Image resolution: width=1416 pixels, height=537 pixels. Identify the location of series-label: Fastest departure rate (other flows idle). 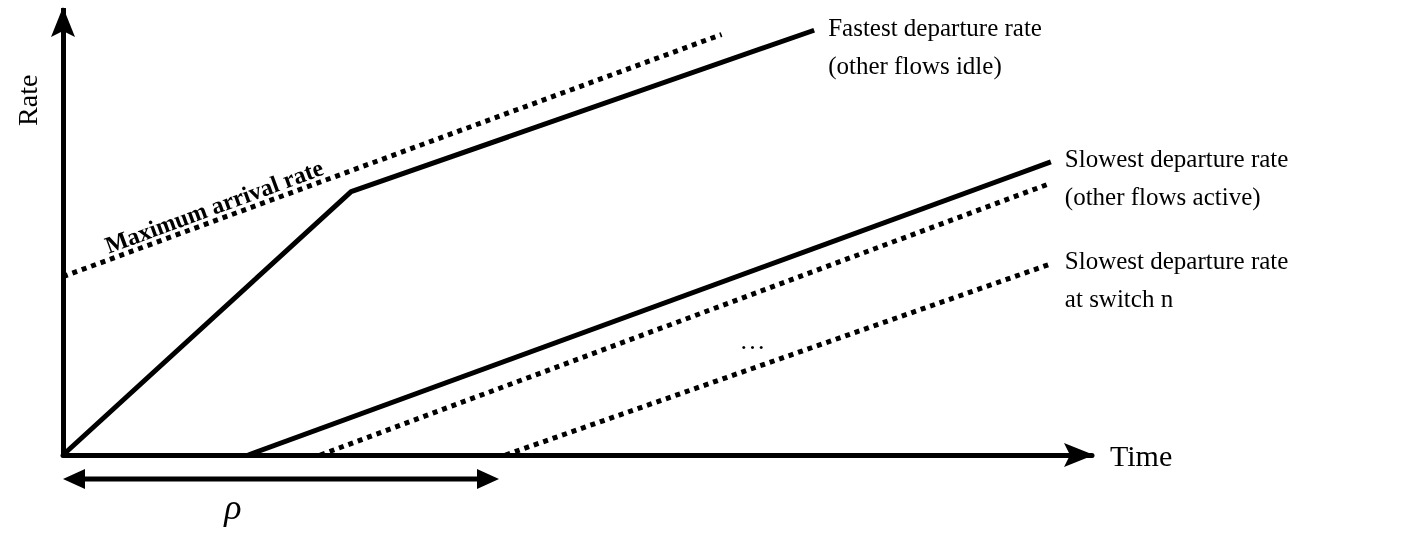
(935, 46).